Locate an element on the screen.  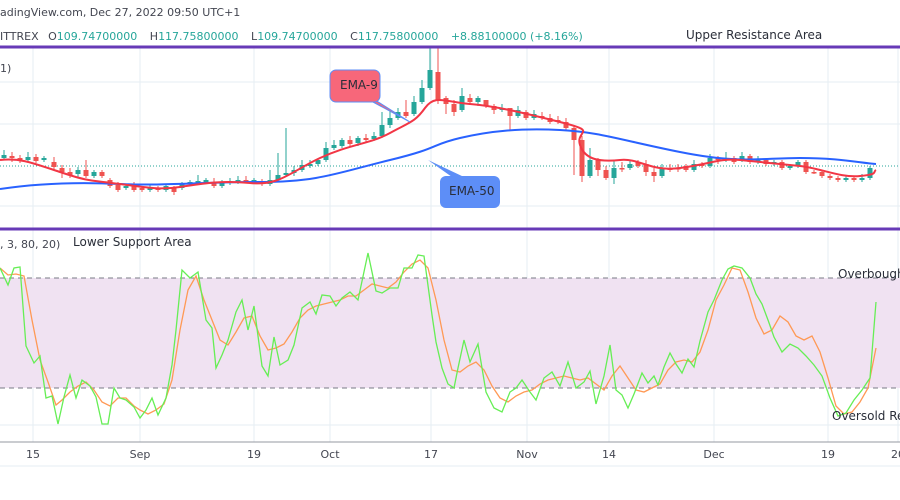
high-value: 117.75800000 is located at coordinates (198, 36).